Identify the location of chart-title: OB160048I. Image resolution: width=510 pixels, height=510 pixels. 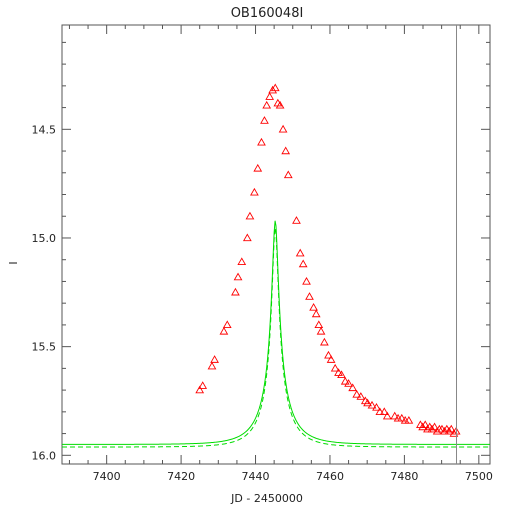
(267, 13).